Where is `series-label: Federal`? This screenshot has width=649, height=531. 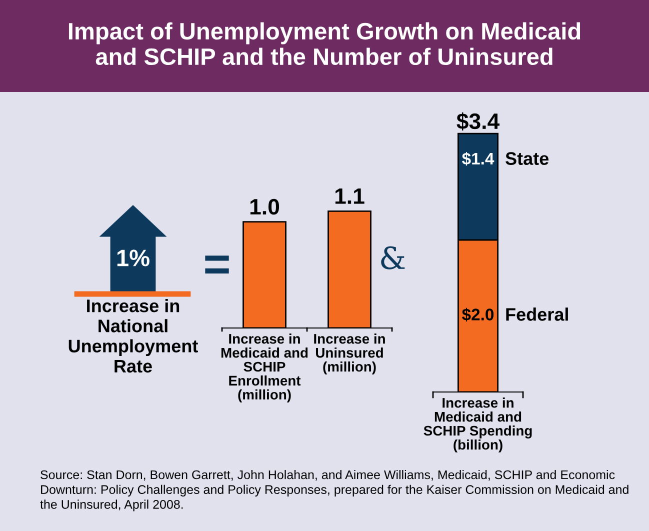 series-label: Federal is located at coordinates (537, 314).